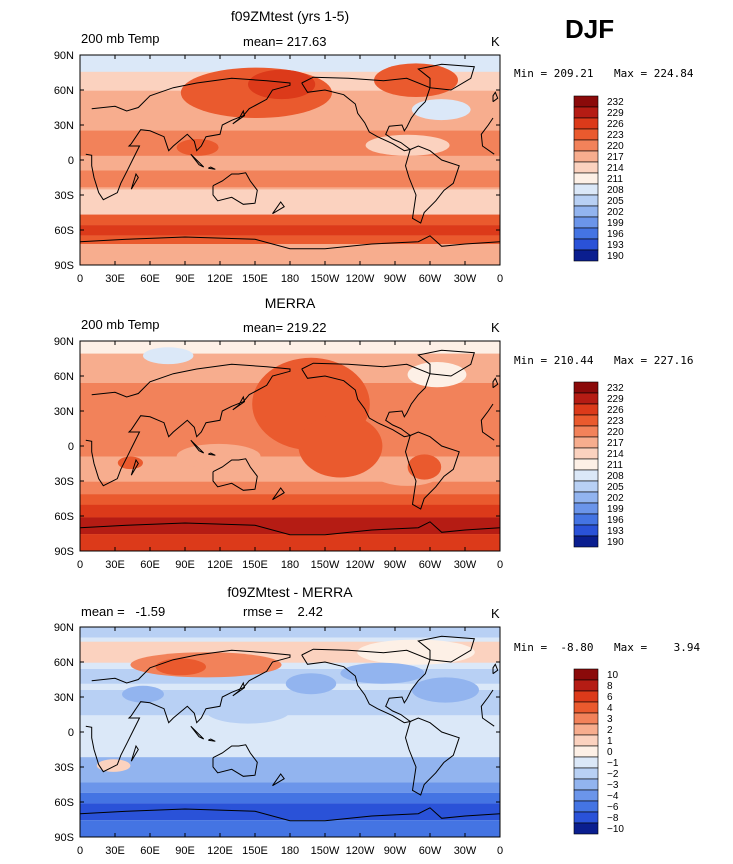 This screenshot has height=864, width=733. What do you see at coordinates (395, 851) in the screenshot?
I see `x-tick-label: 90W` at bounding box center [395, 851].